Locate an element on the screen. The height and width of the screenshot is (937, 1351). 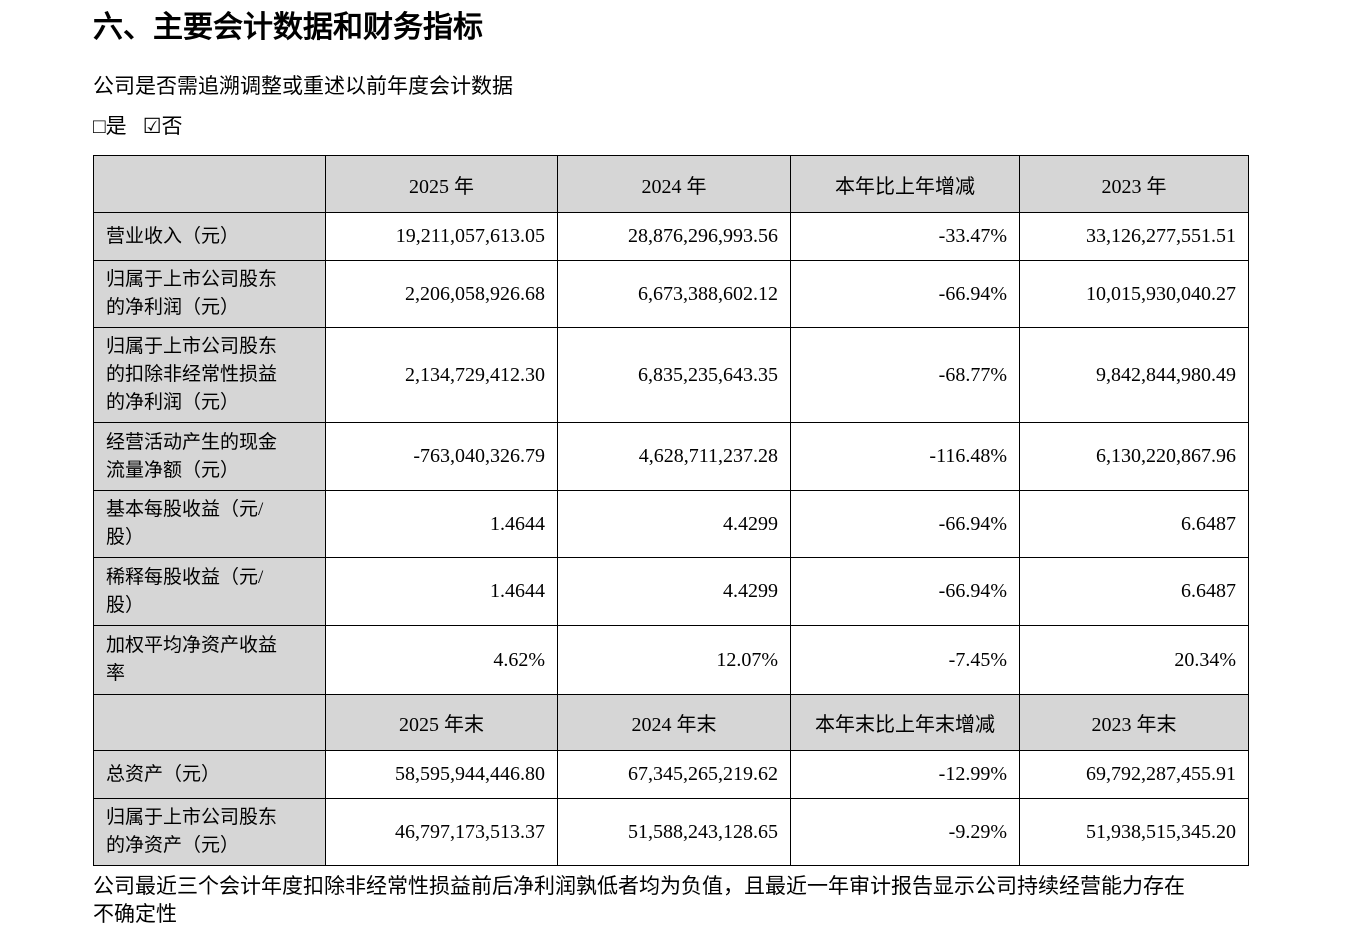
table-row-basic-eps: 基本每股收益（元/股） 1.4644 4.4299 -66.94% 6.6487 is located at coordinates (671, 524).